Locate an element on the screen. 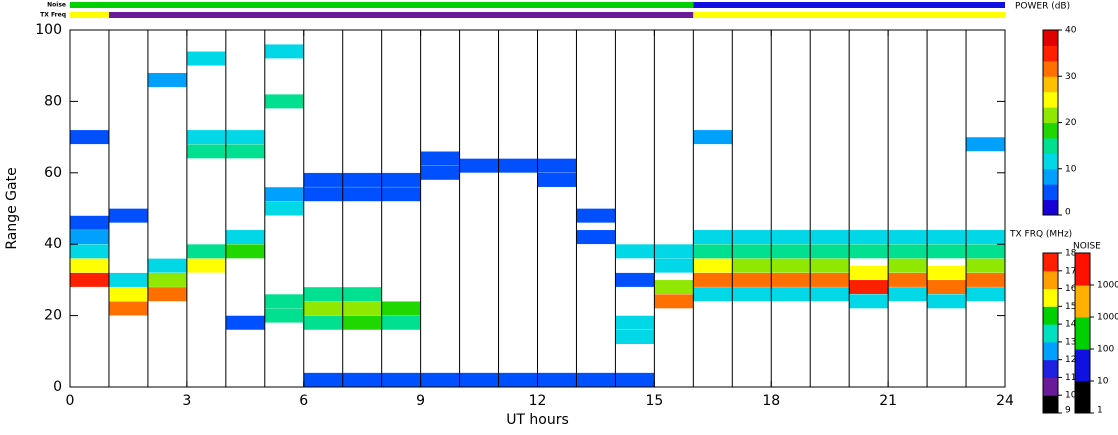 Image resolution: width=1118 pixels, height=435 pixels. tx-strip-segment is located at coordinates (849, 15).